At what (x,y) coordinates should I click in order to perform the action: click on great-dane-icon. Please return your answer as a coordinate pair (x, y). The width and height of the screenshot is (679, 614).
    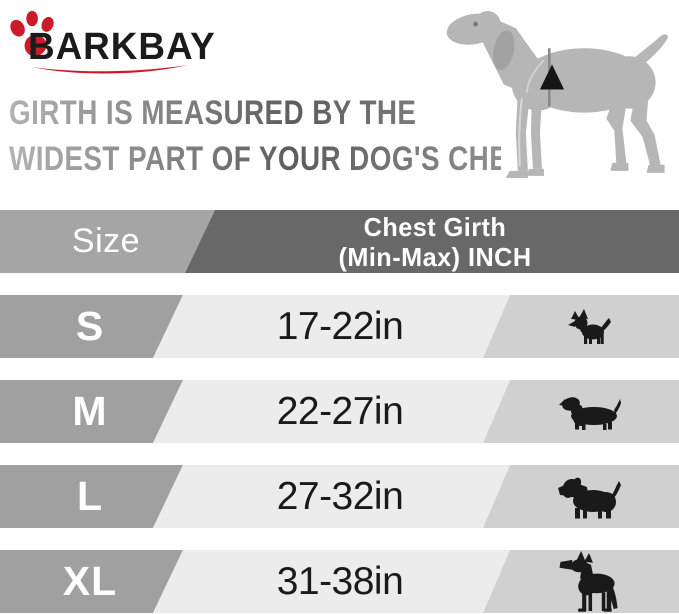
    Looking at the image, I should click on (588, 581).